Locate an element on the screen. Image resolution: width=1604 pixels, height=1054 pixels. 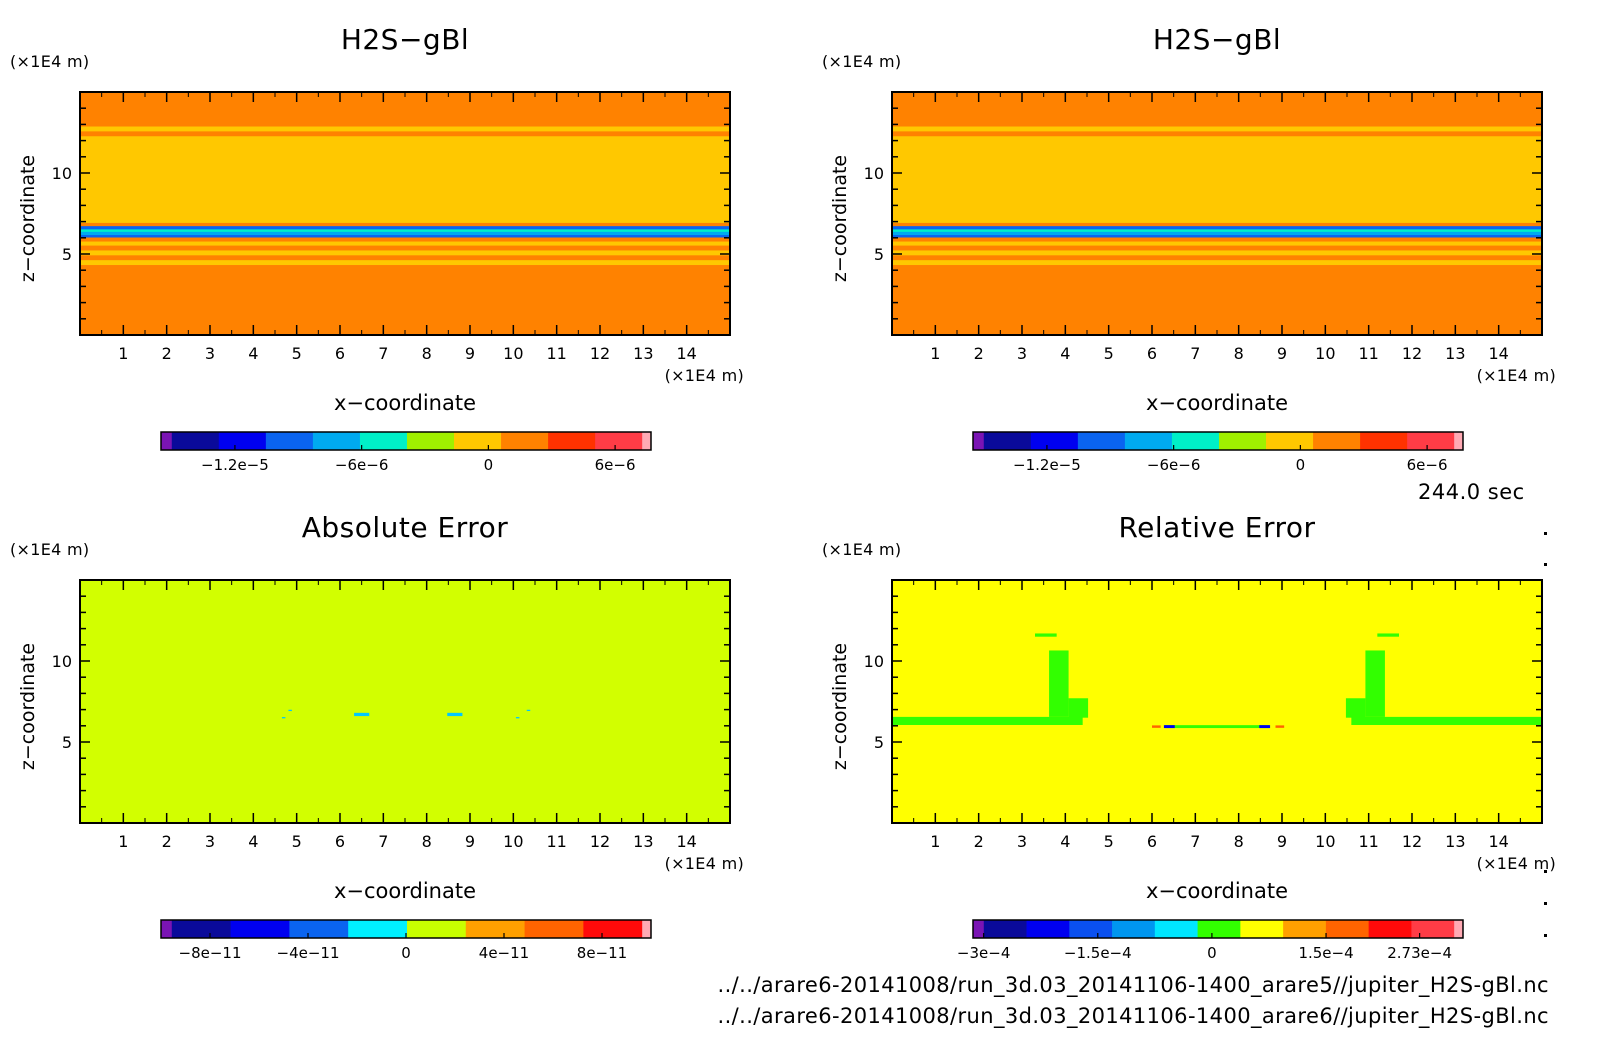
colorbar-tick-label: −8e−11 is located at coordinates (210, 953).